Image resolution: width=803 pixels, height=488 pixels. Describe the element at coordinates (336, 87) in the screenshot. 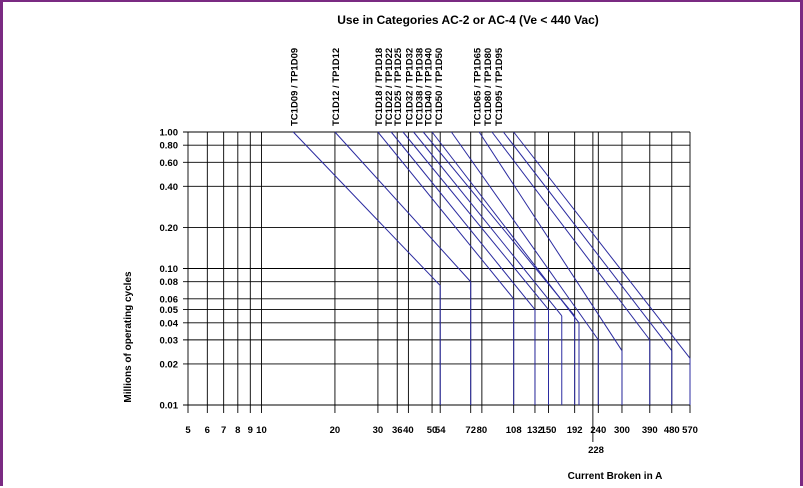

I see `model-label: TC1D12 / TP1D12` at that location.